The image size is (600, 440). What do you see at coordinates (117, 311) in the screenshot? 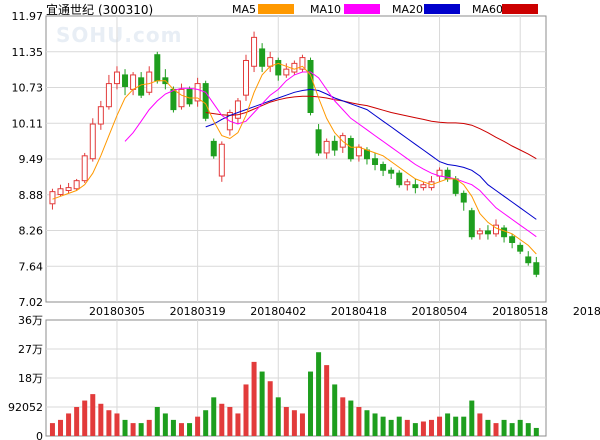
I see `x-tick-label: 20180305` at bounding box center [117, 311].